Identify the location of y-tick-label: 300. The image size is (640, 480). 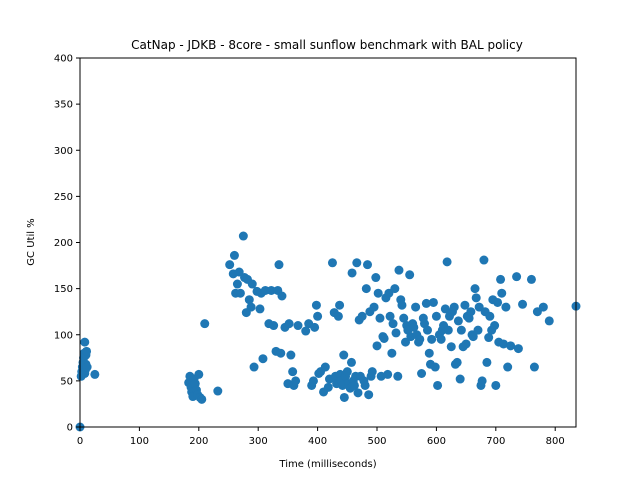
(63, 151).